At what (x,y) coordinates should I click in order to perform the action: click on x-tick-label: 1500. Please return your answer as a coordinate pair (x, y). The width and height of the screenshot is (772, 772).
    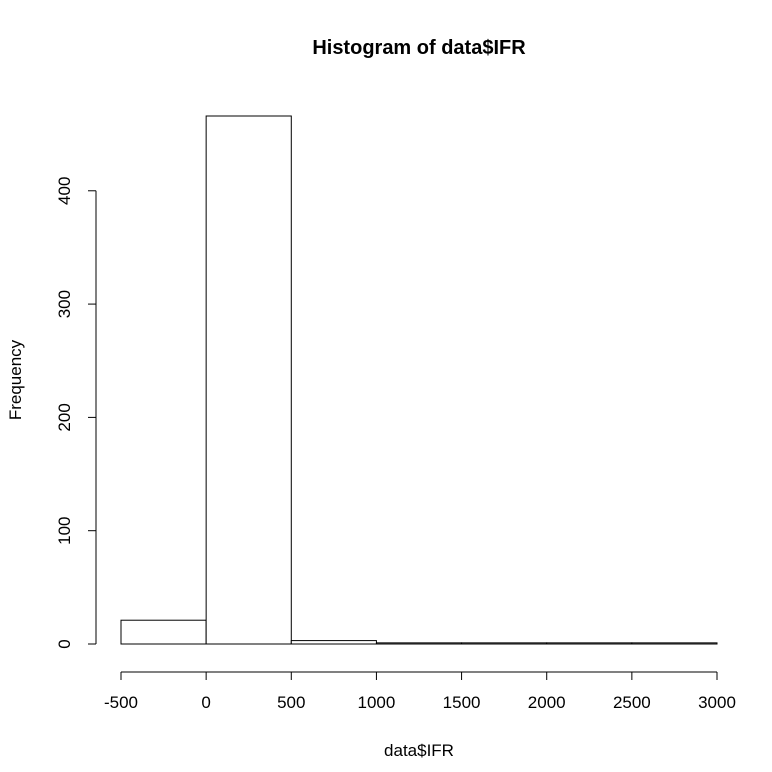
    Looking at the image, I should click on (462, 702).